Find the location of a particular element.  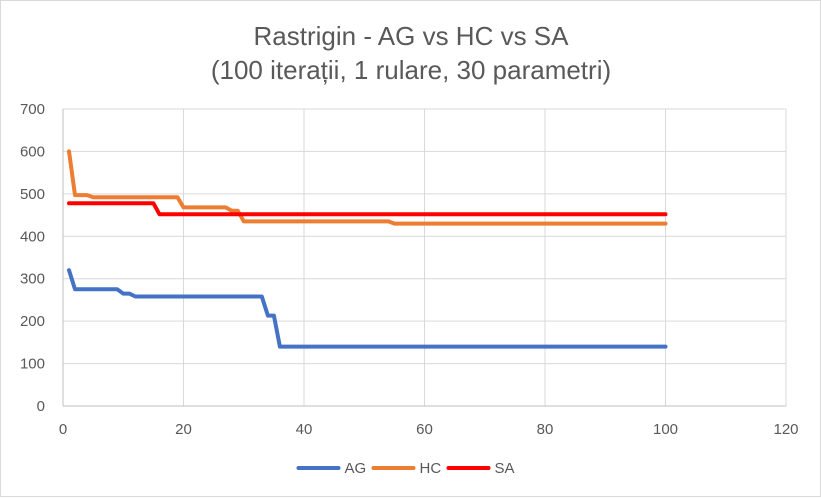

x-tick-label: 40 is located at coordinates (304, 429).